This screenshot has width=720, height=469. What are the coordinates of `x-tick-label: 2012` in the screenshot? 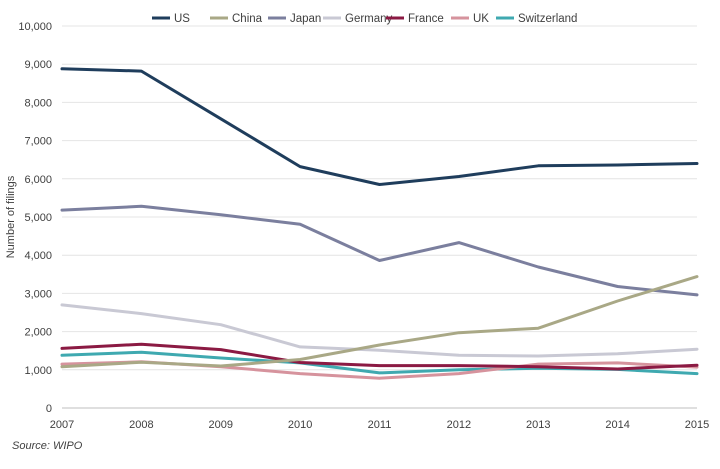 It's located at (459, 425).